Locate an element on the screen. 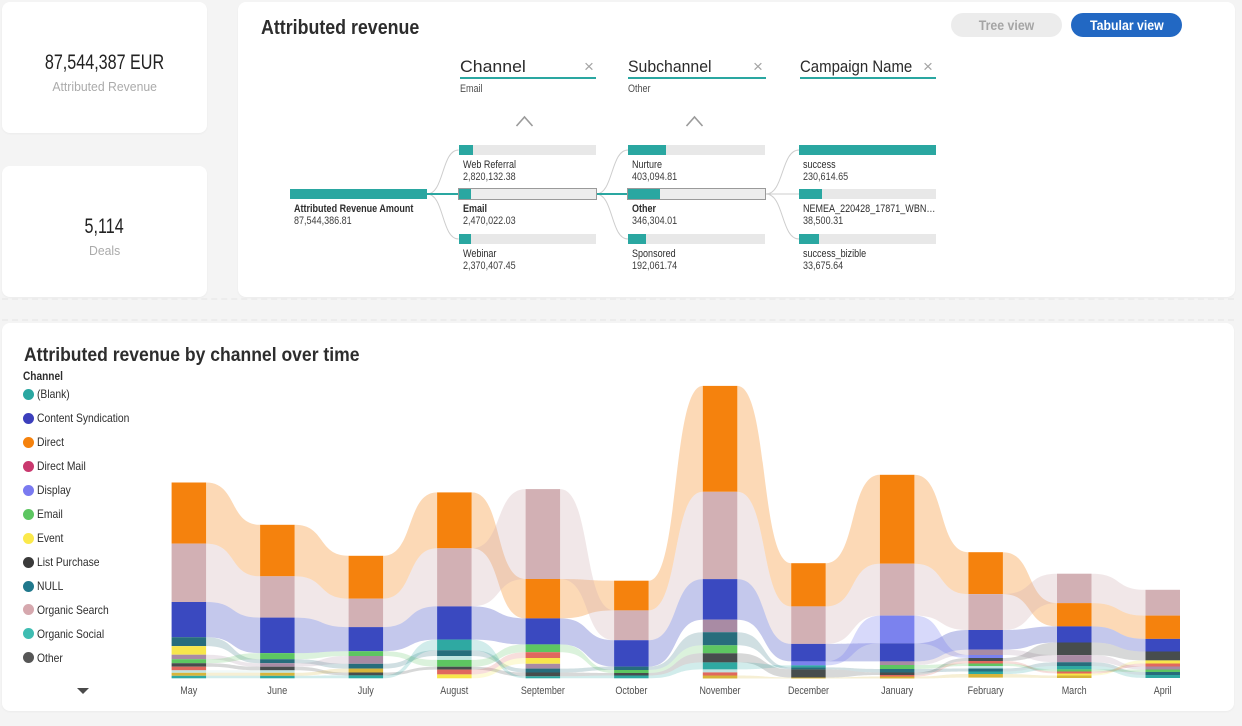  svg-text: December is located at coordinates (808, 691).